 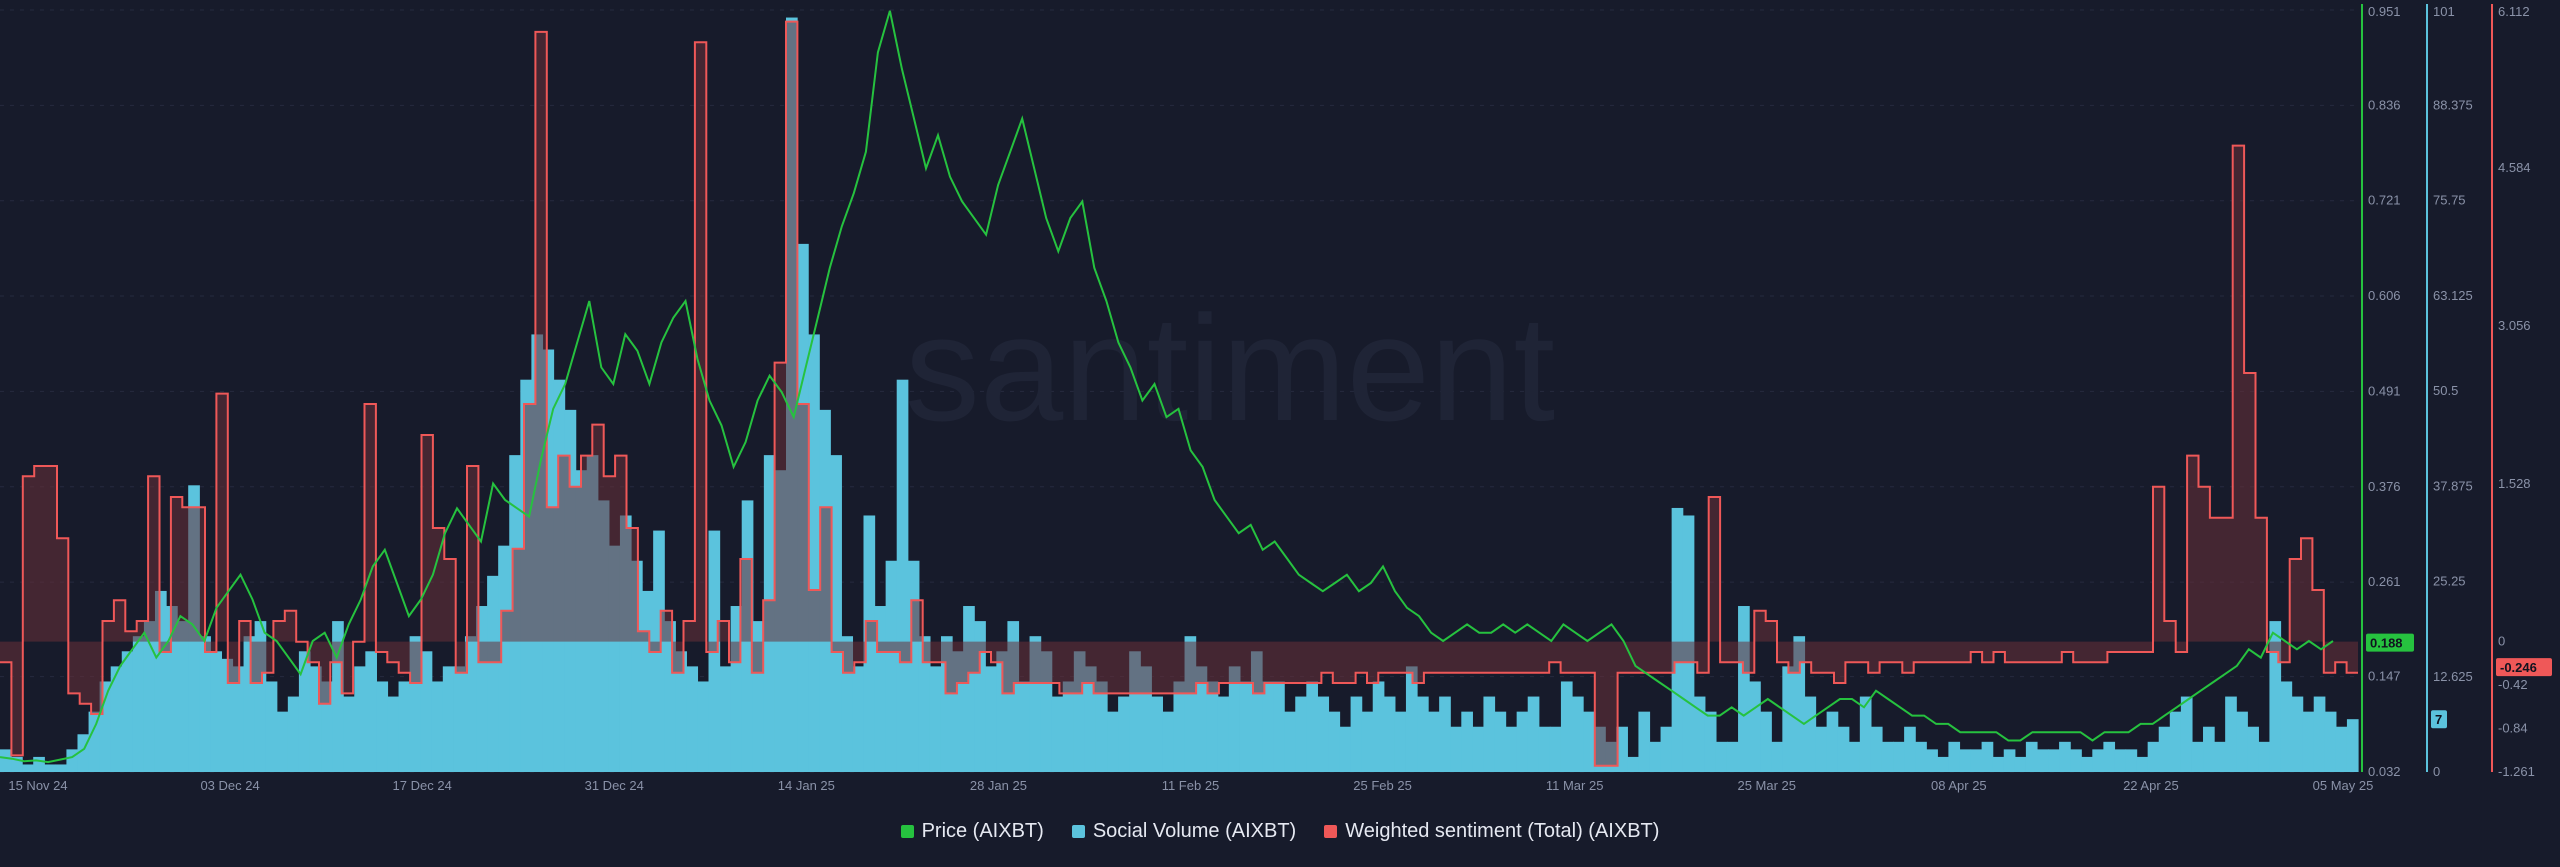 I want to click on watermark: santiment, so click(x=1230, y=368).